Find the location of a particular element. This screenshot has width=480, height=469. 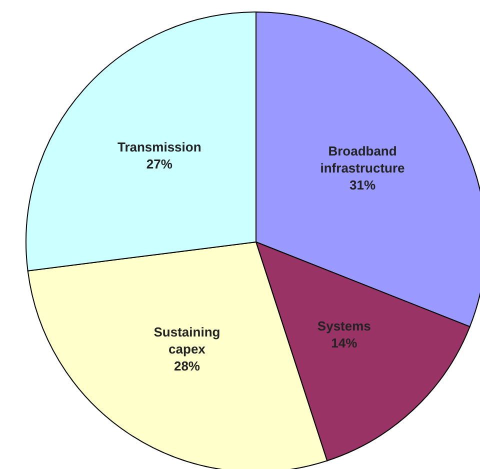

slice-label: Transmission is located at coordinates (159, 147).